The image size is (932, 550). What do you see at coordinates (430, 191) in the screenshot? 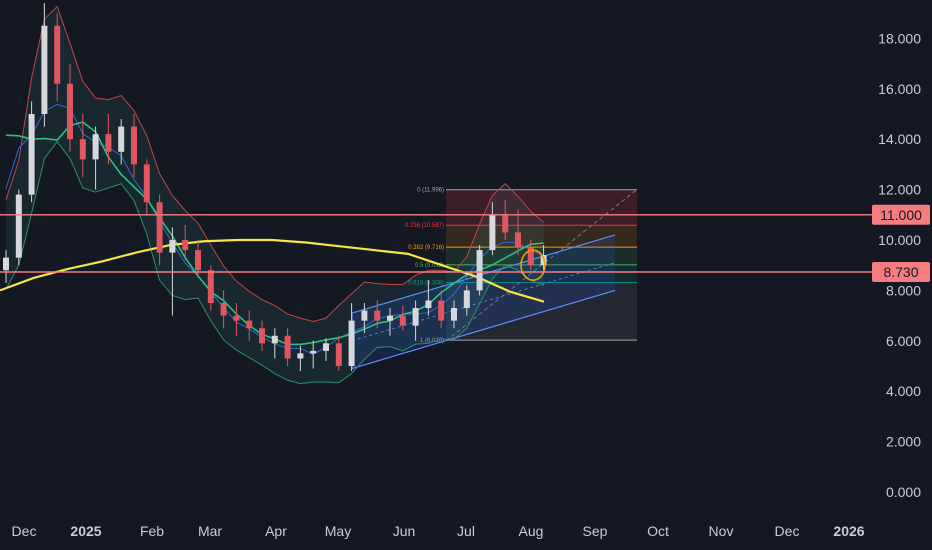
I see `fib-level-label: 0 (11.996)` at bounding box center [430, 191].